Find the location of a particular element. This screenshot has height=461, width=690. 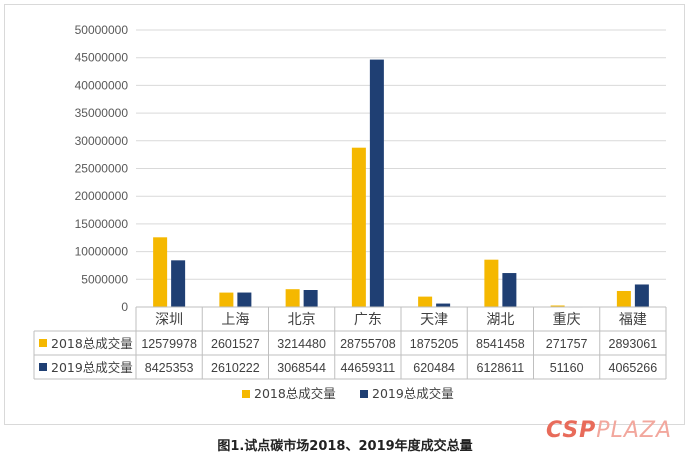

data-label: 2601527 is located at coordinates (235, 344).